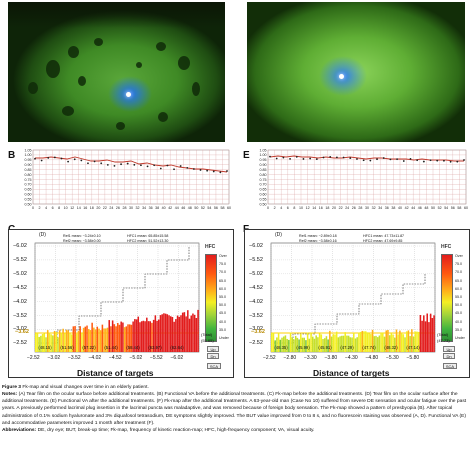 Image resolution: width=474 pixels, height=475 pixels. What do you see at coordinates (301, 208) in the screenshot?
I see `fk-x-tick: 10` at bounding box center [301, 208].